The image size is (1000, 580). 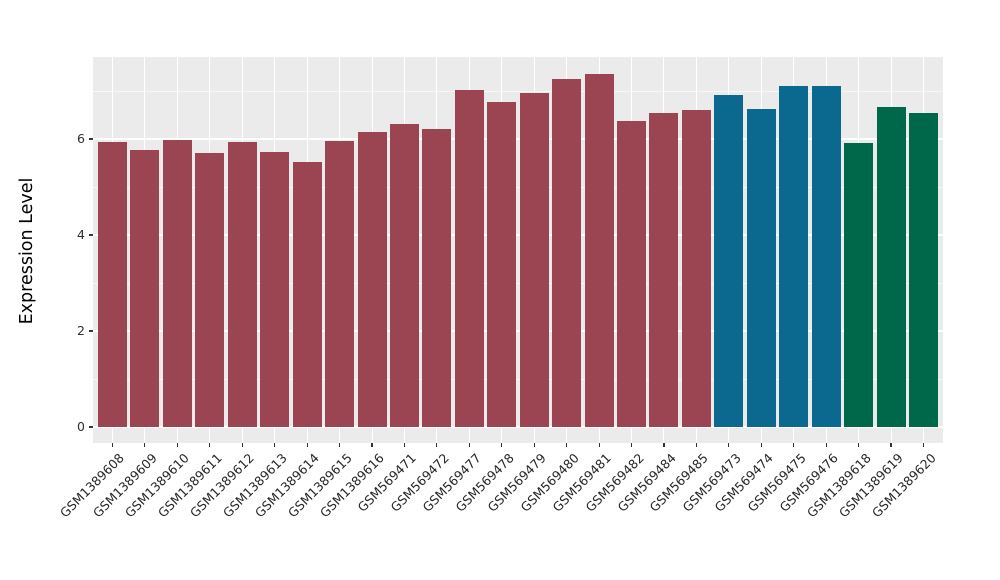 I want to click on bar-GSM1389612, so click(x=242, y=284).